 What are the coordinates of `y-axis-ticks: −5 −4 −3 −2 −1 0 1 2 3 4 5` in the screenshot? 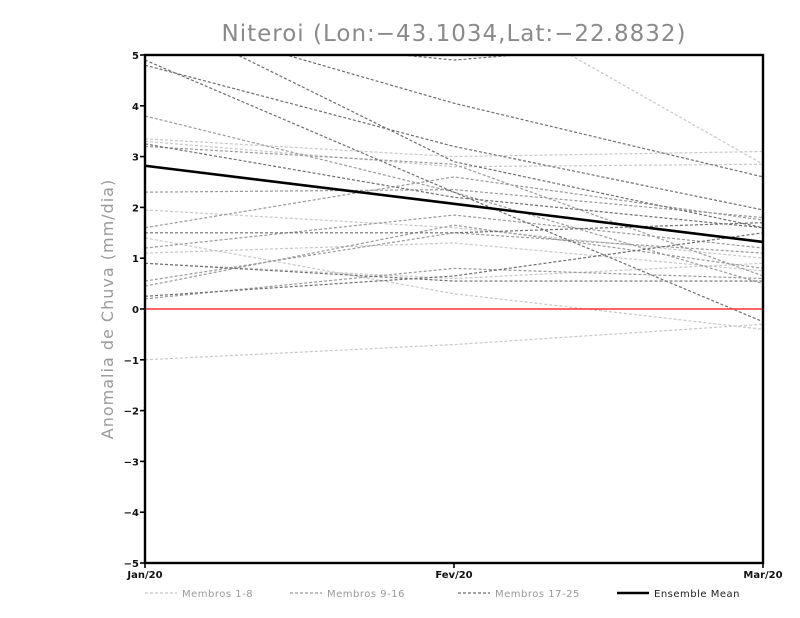 It's located at (134, 310).